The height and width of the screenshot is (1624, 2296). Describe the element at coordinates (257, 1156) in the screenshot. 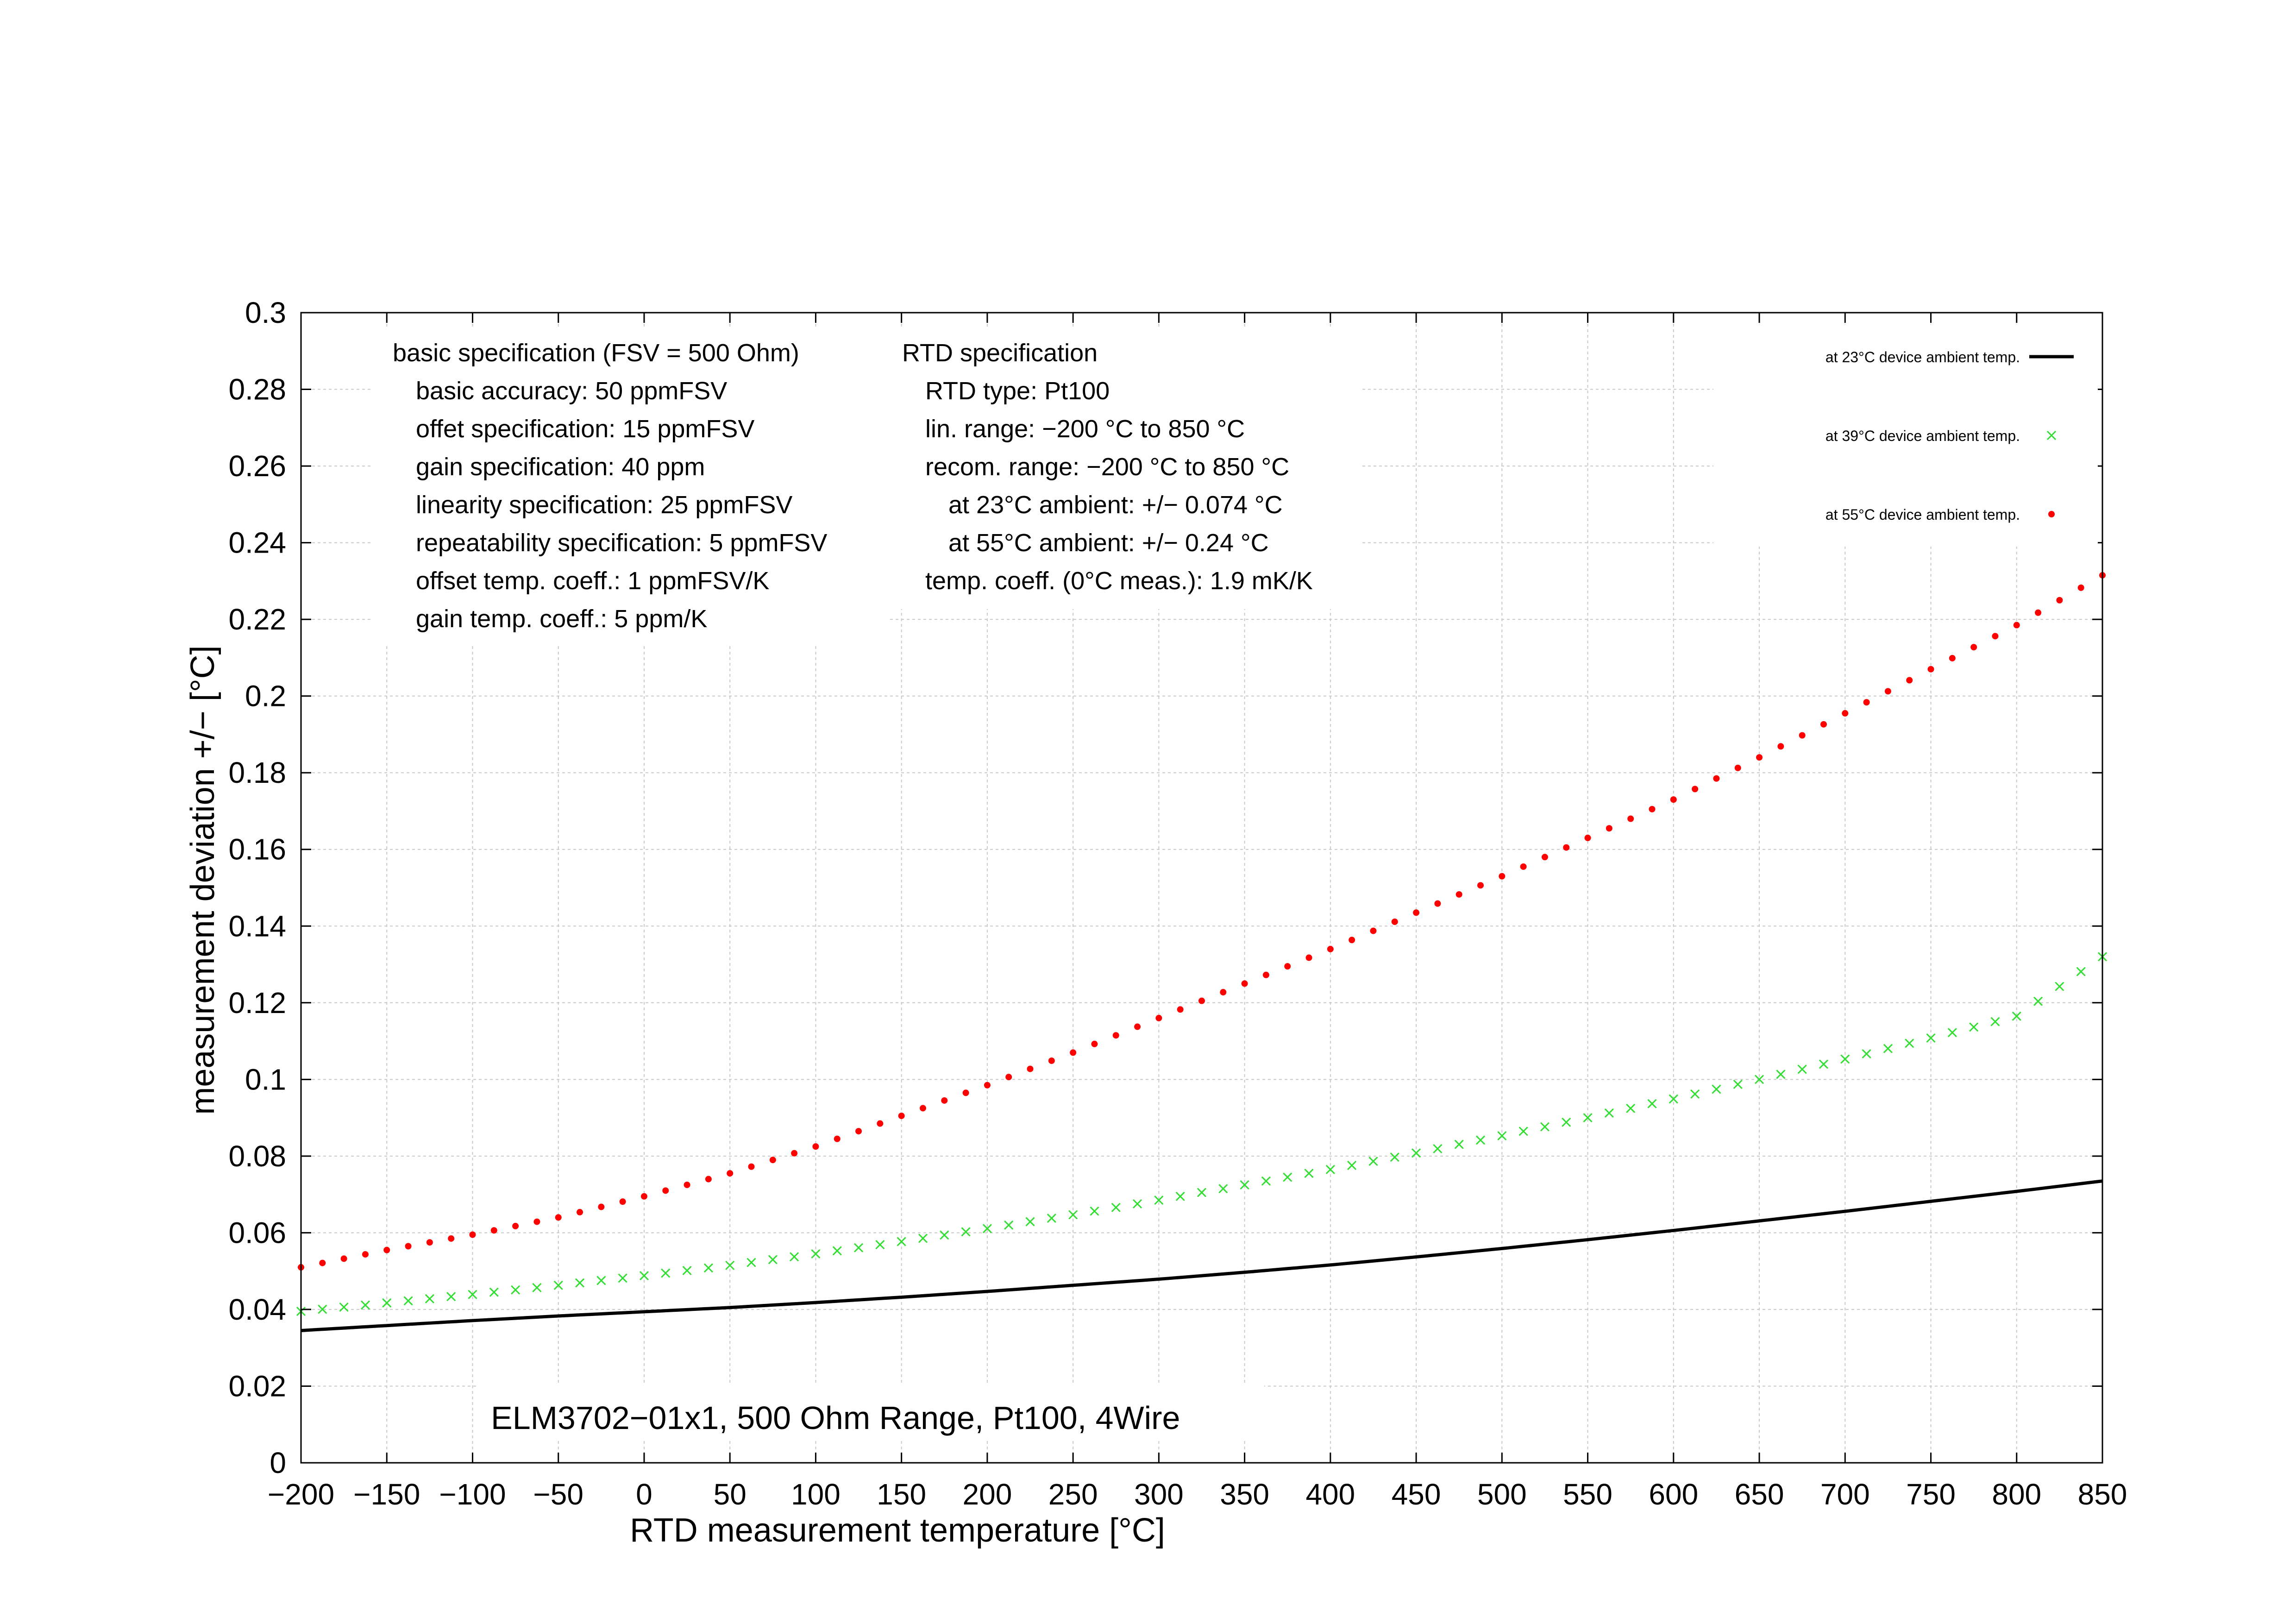

I see `y-tick-label: 0.08` at that location.